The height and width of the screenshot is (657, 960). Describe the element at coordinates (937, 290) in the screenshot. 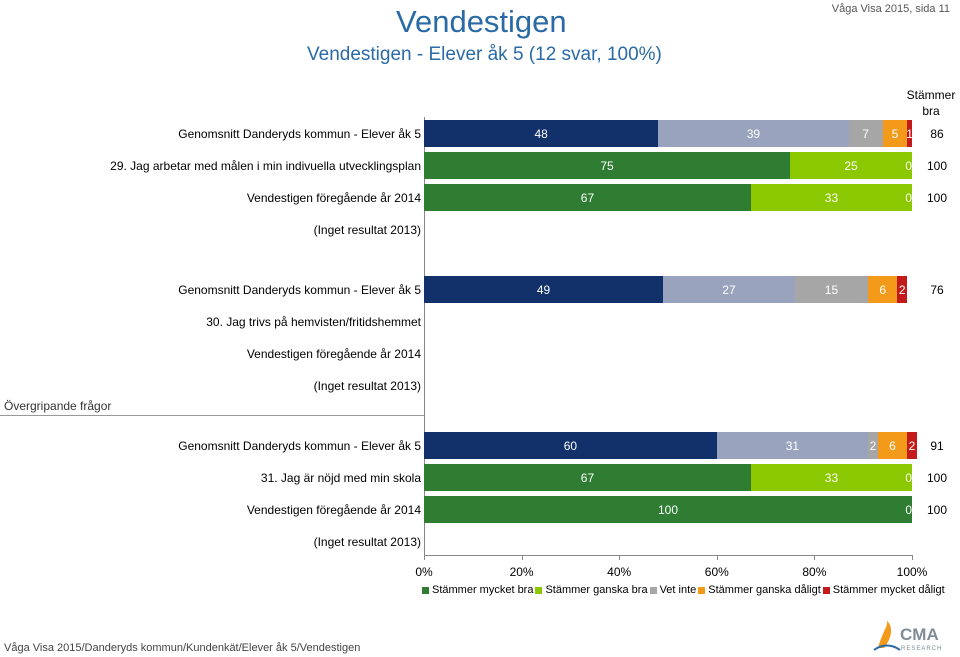

I see `row-total: 76` at that location.